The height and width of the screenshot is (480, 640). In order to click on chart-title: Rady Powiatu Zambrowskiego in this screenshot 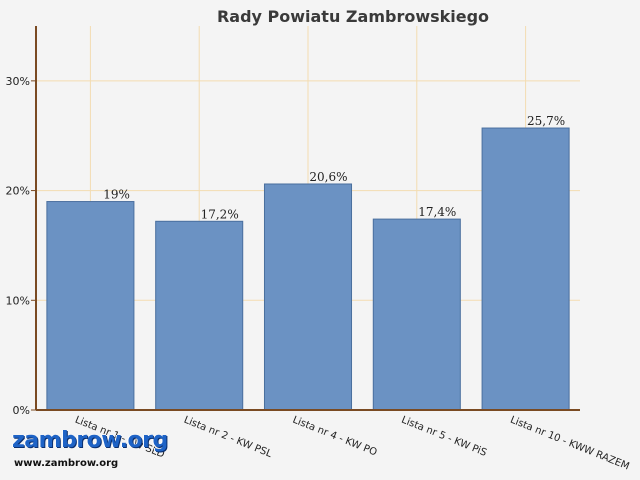, I will do `click(353, 16)`.